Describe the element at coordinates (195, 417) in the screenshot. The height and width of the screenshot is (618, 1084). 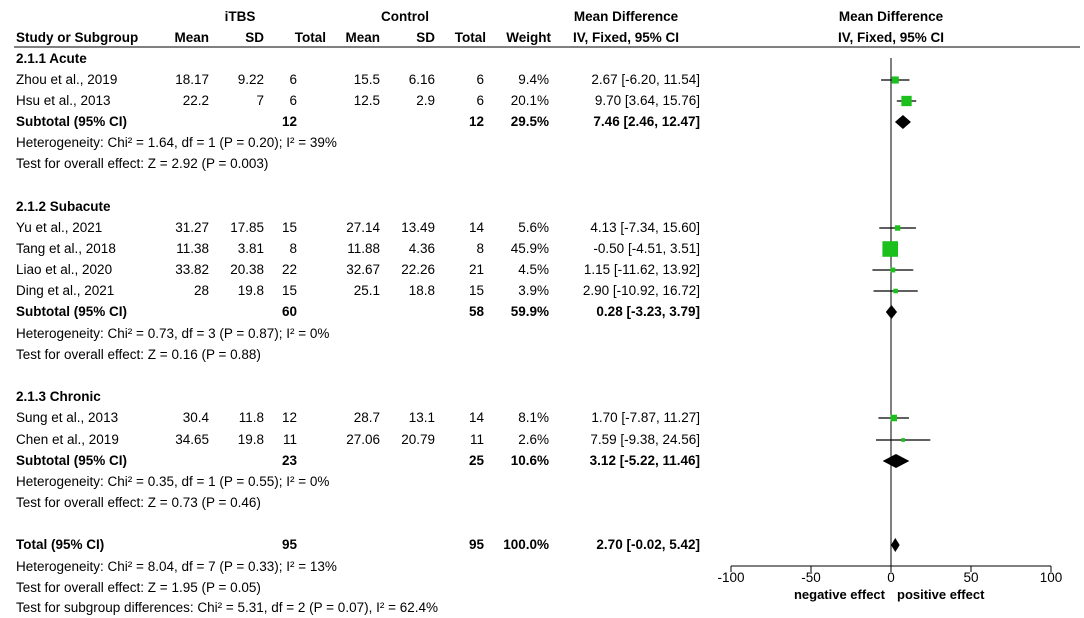
I see `mean1-value: 30.4` at that location.